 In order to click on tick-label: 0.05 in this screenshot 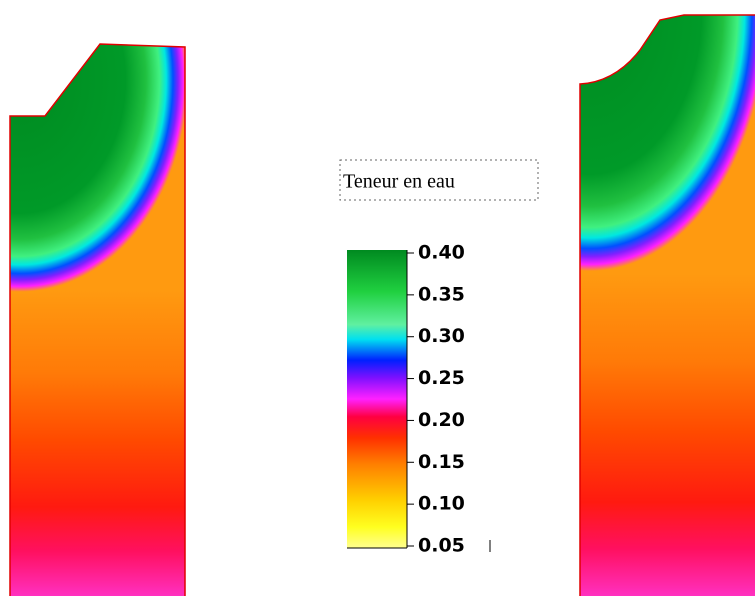, I will do `click(441, 546)`.